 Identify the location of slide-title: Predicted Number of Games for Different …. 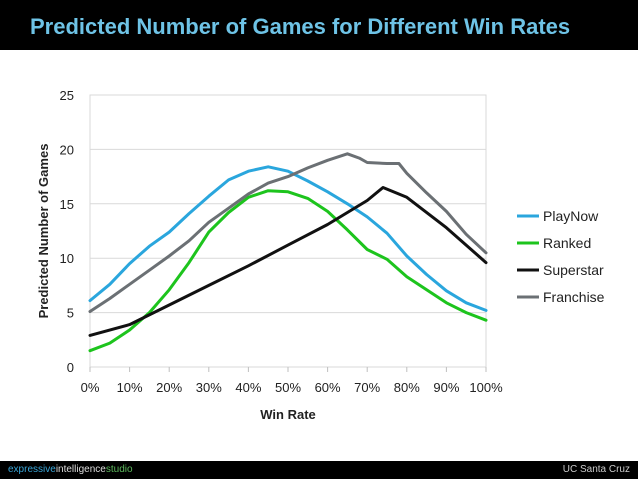
(300, 26).